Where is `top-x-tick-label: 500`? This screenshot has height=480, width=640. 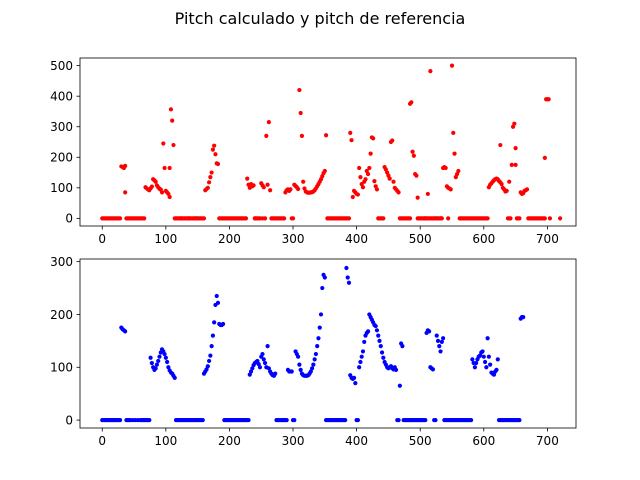 top-x-tick-label: 500 is located at coordinates (420, 239).